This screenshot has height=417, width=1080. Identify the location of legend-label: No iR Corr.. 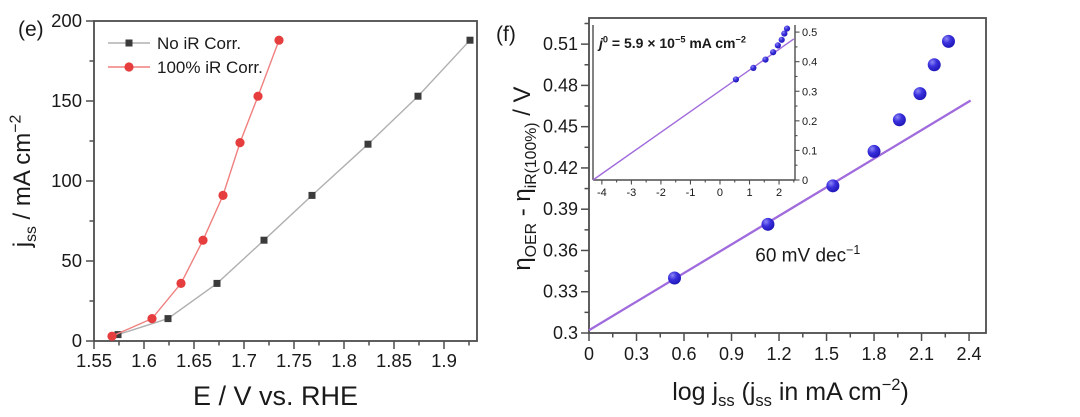
(199, 43).